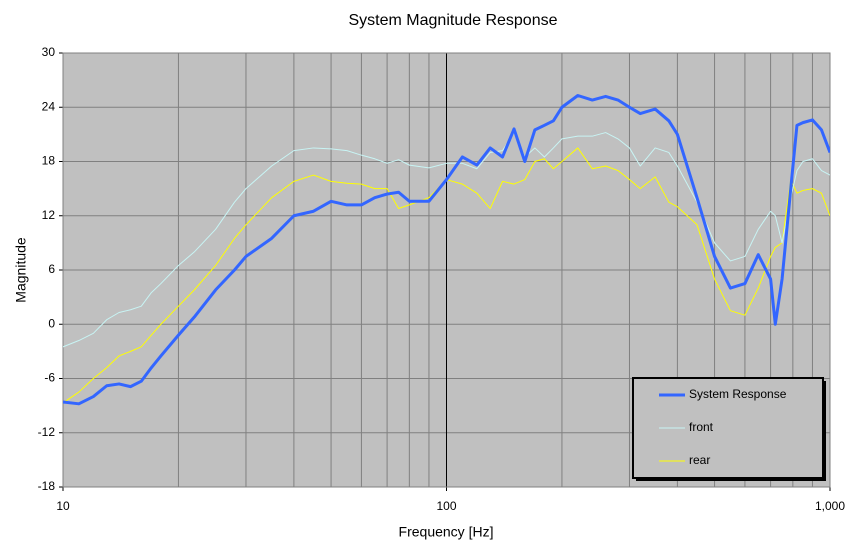 This screenshot has width=860, height=552. I want to click on y-tick-label: 24, so click(49, 106).